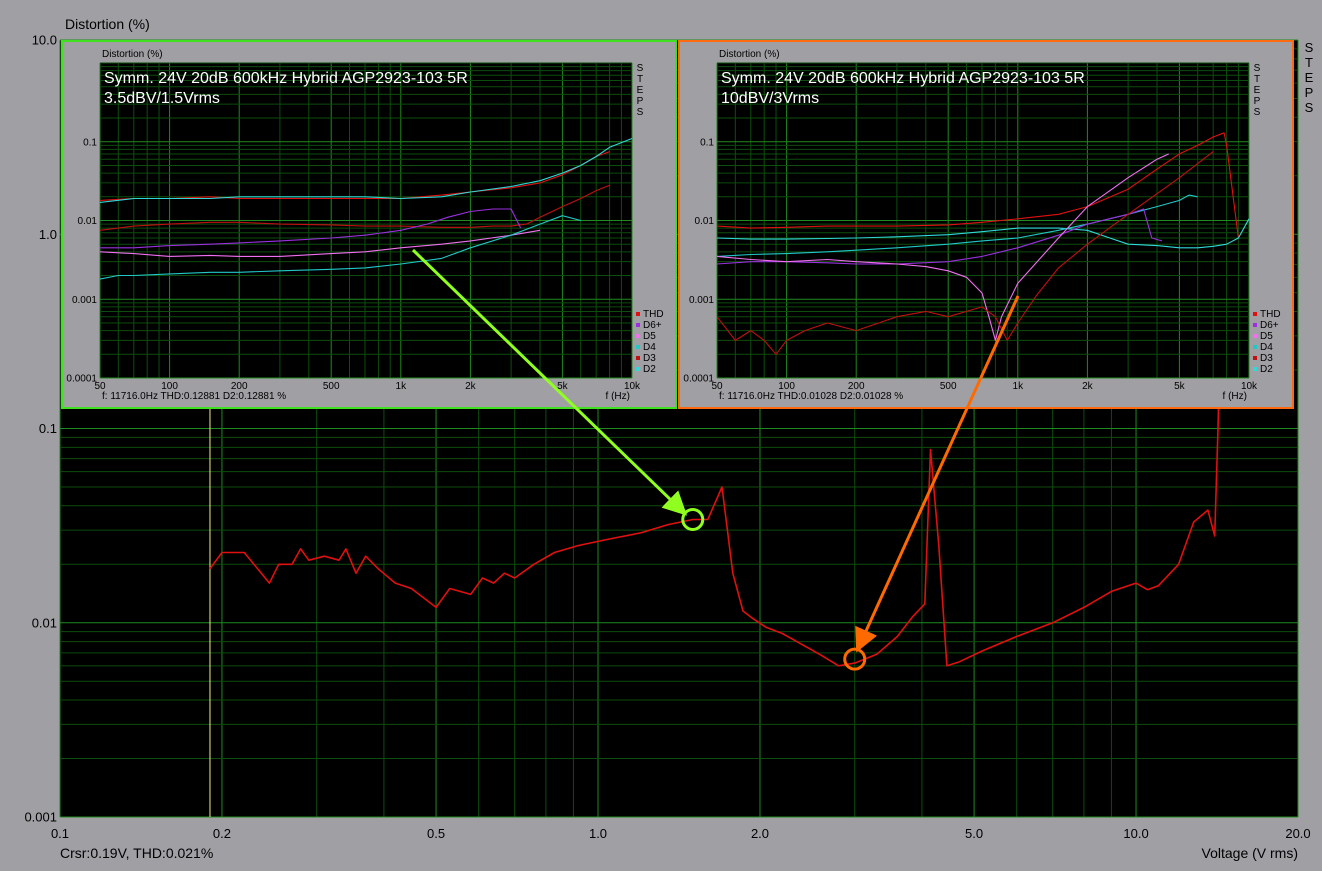 The image size is (1322, 871). Describe the element at coordinates (1266, 347) in the screenshot. I see `legend-entry: D4` at that location.